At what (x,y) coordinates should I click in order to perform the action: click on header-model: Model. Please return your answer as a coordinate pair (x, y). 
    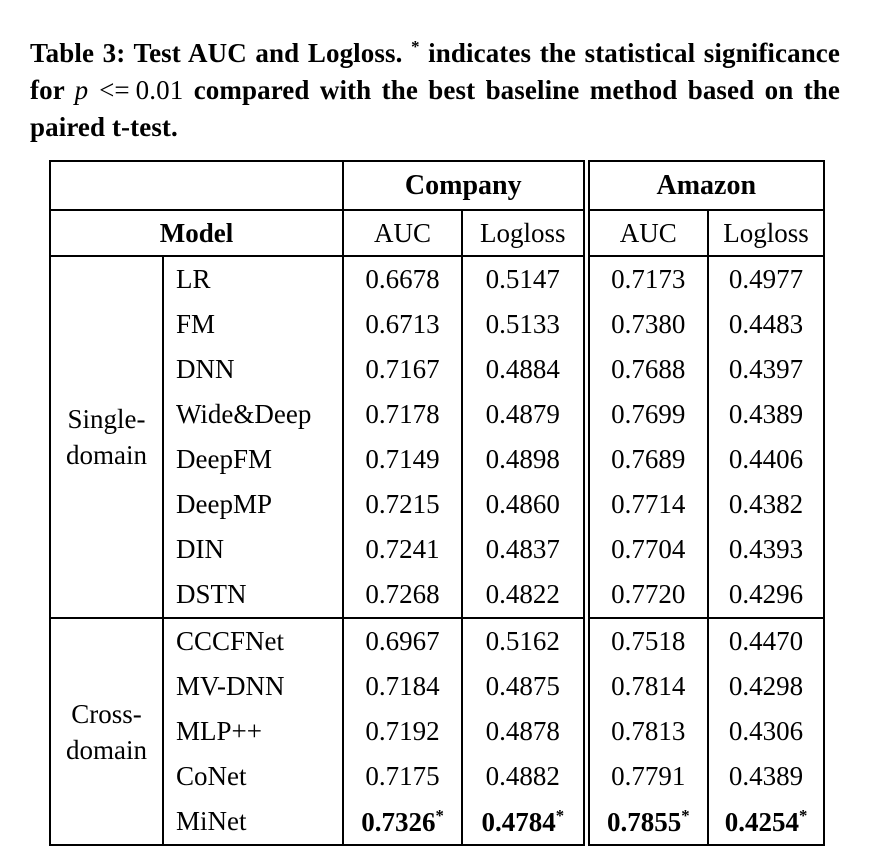
    Looking at the image, I should click on (196, 233).